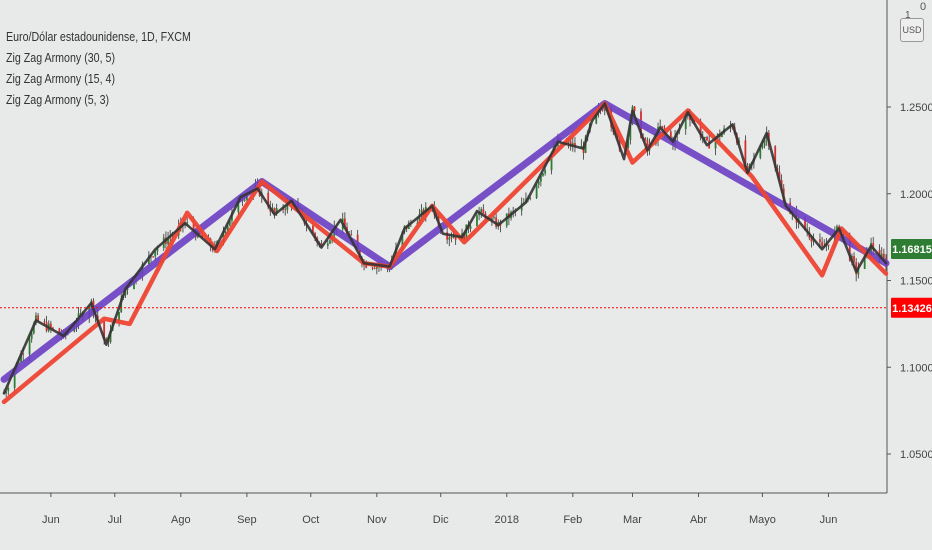 Image resolution: width=932 pixels, height=550 pixels. I want to click on price-axis-tick-label: 1.05000, so click(916, 455).